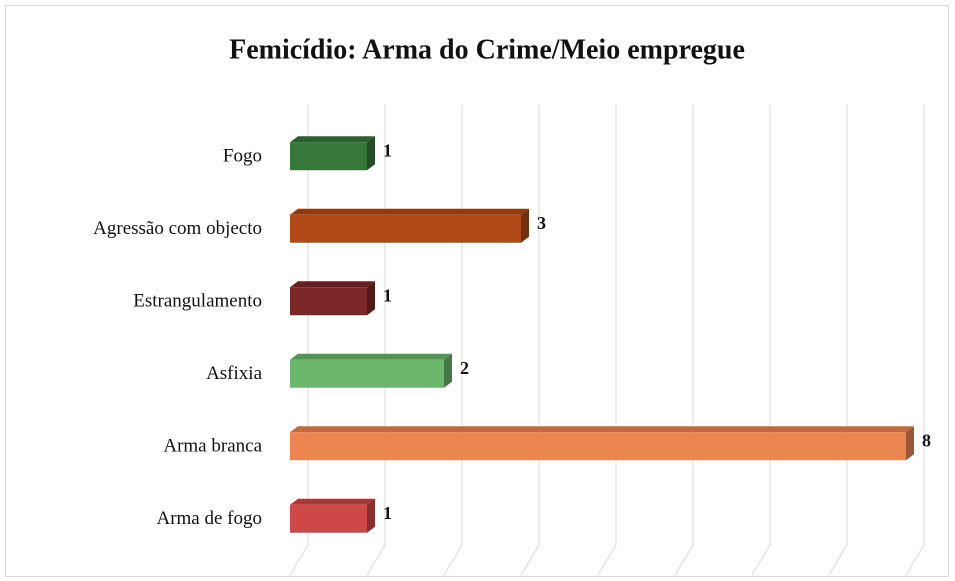 This screenshot has height=581, width=955. I want to click on chart-title: Femicídio: Arma do Crime/Meio empregue, so click(487, 49).